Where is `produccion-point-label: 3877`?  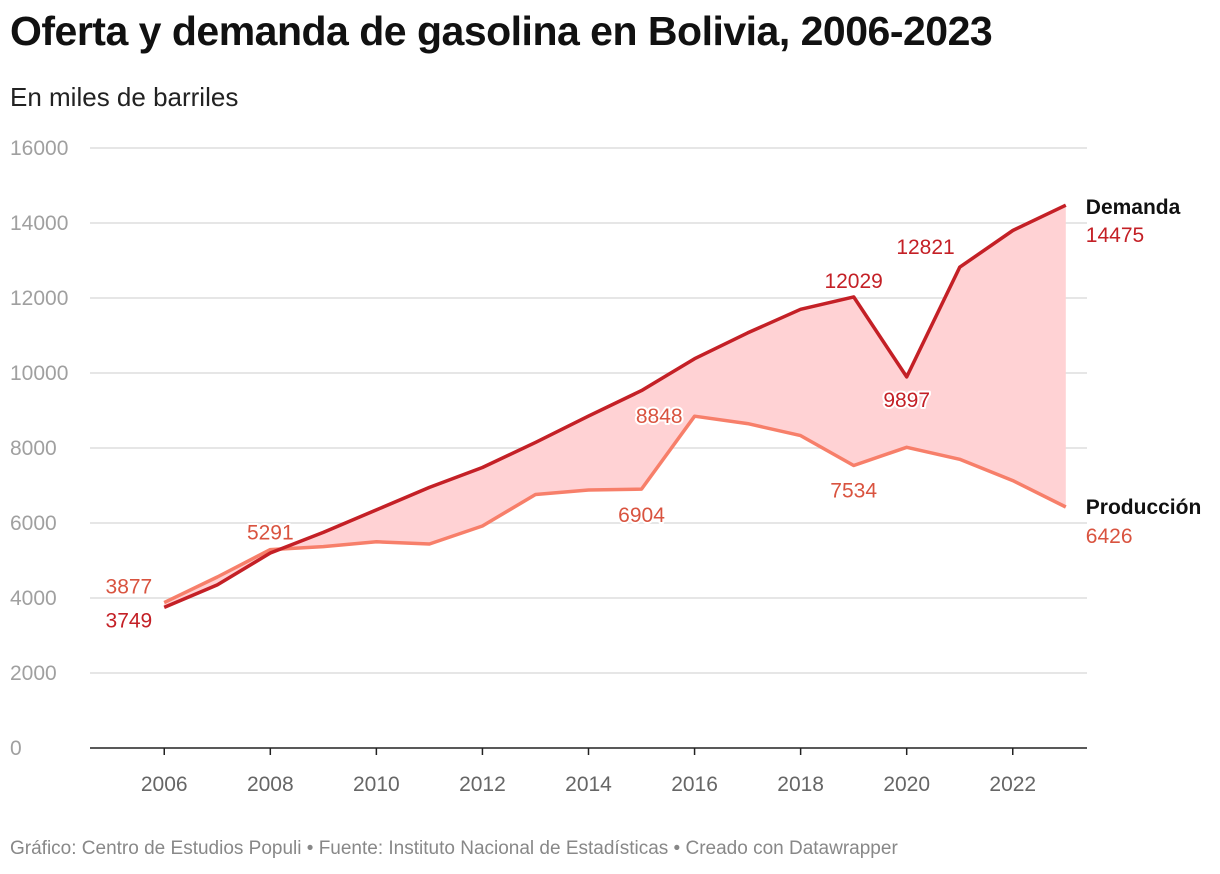
produccion-point-label: 3877 is located at coordinates (129, 587).